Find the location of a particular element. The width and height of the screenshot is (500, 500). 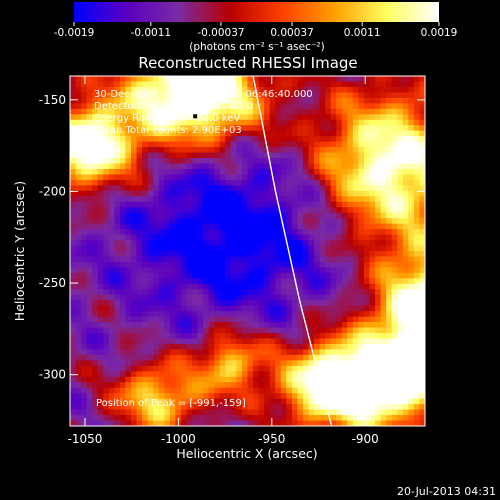

footer-timestamp: 20-Jul-2013 04:31 is located at coordinates (446, 491).